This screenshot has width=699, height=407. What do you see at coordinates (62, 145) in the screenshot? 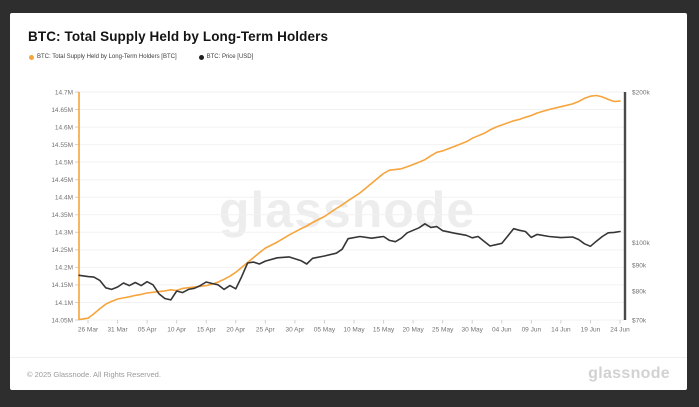
I see `supply-axis-tick-label: 14.55M` at bounding box center [62, 145].